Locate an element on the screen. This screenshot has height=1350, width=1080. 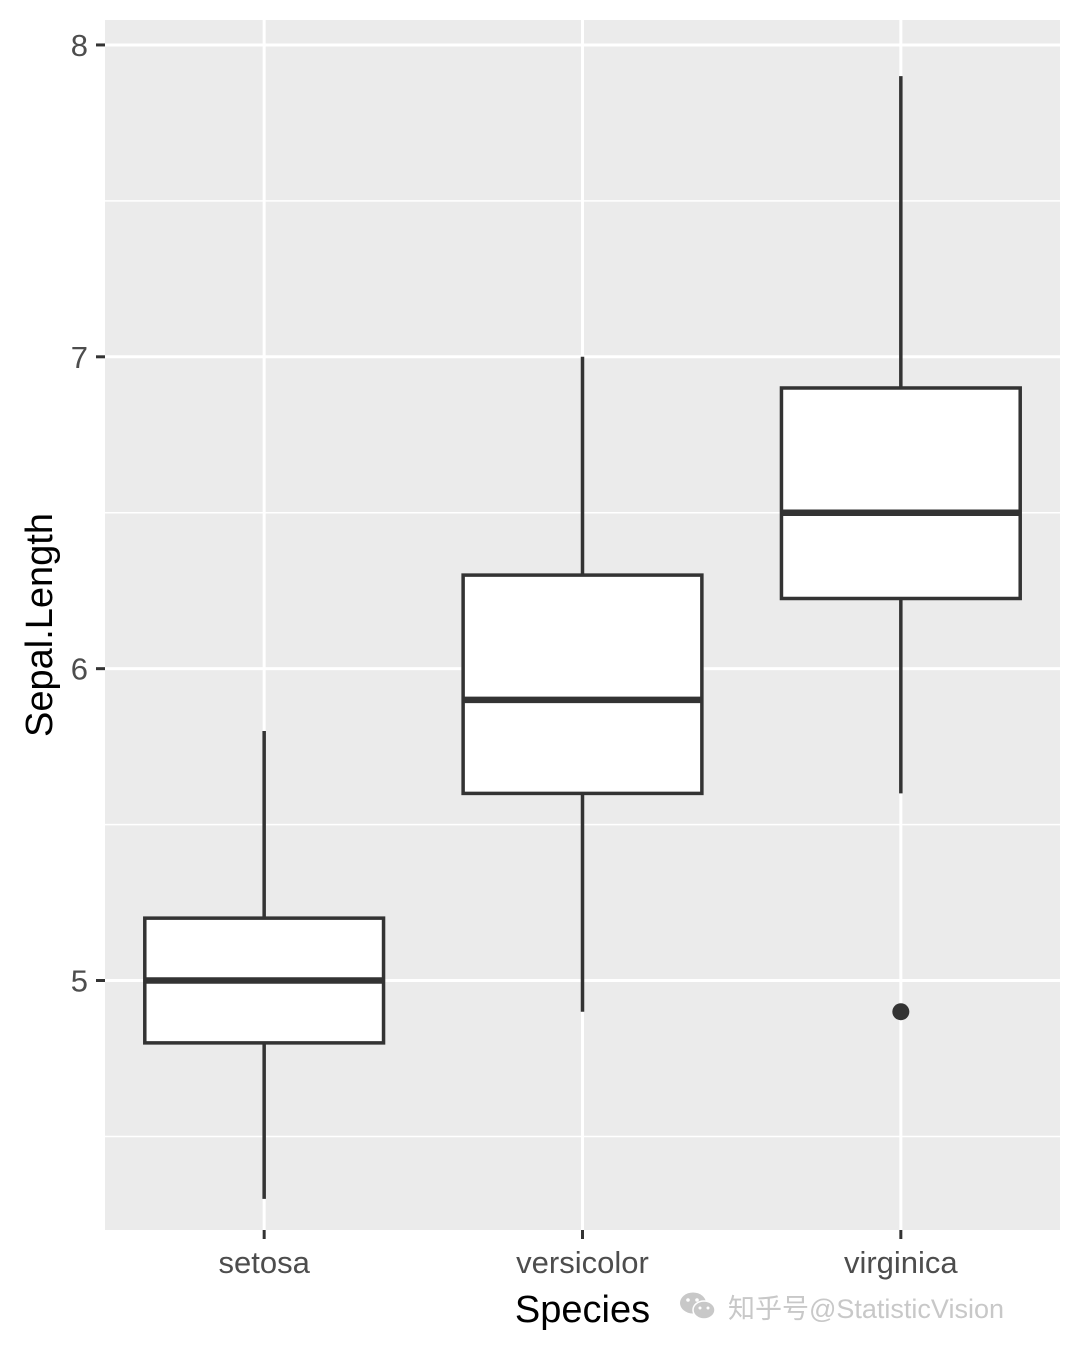
y-tick-label: 7 is located at coordinates (79, 357).